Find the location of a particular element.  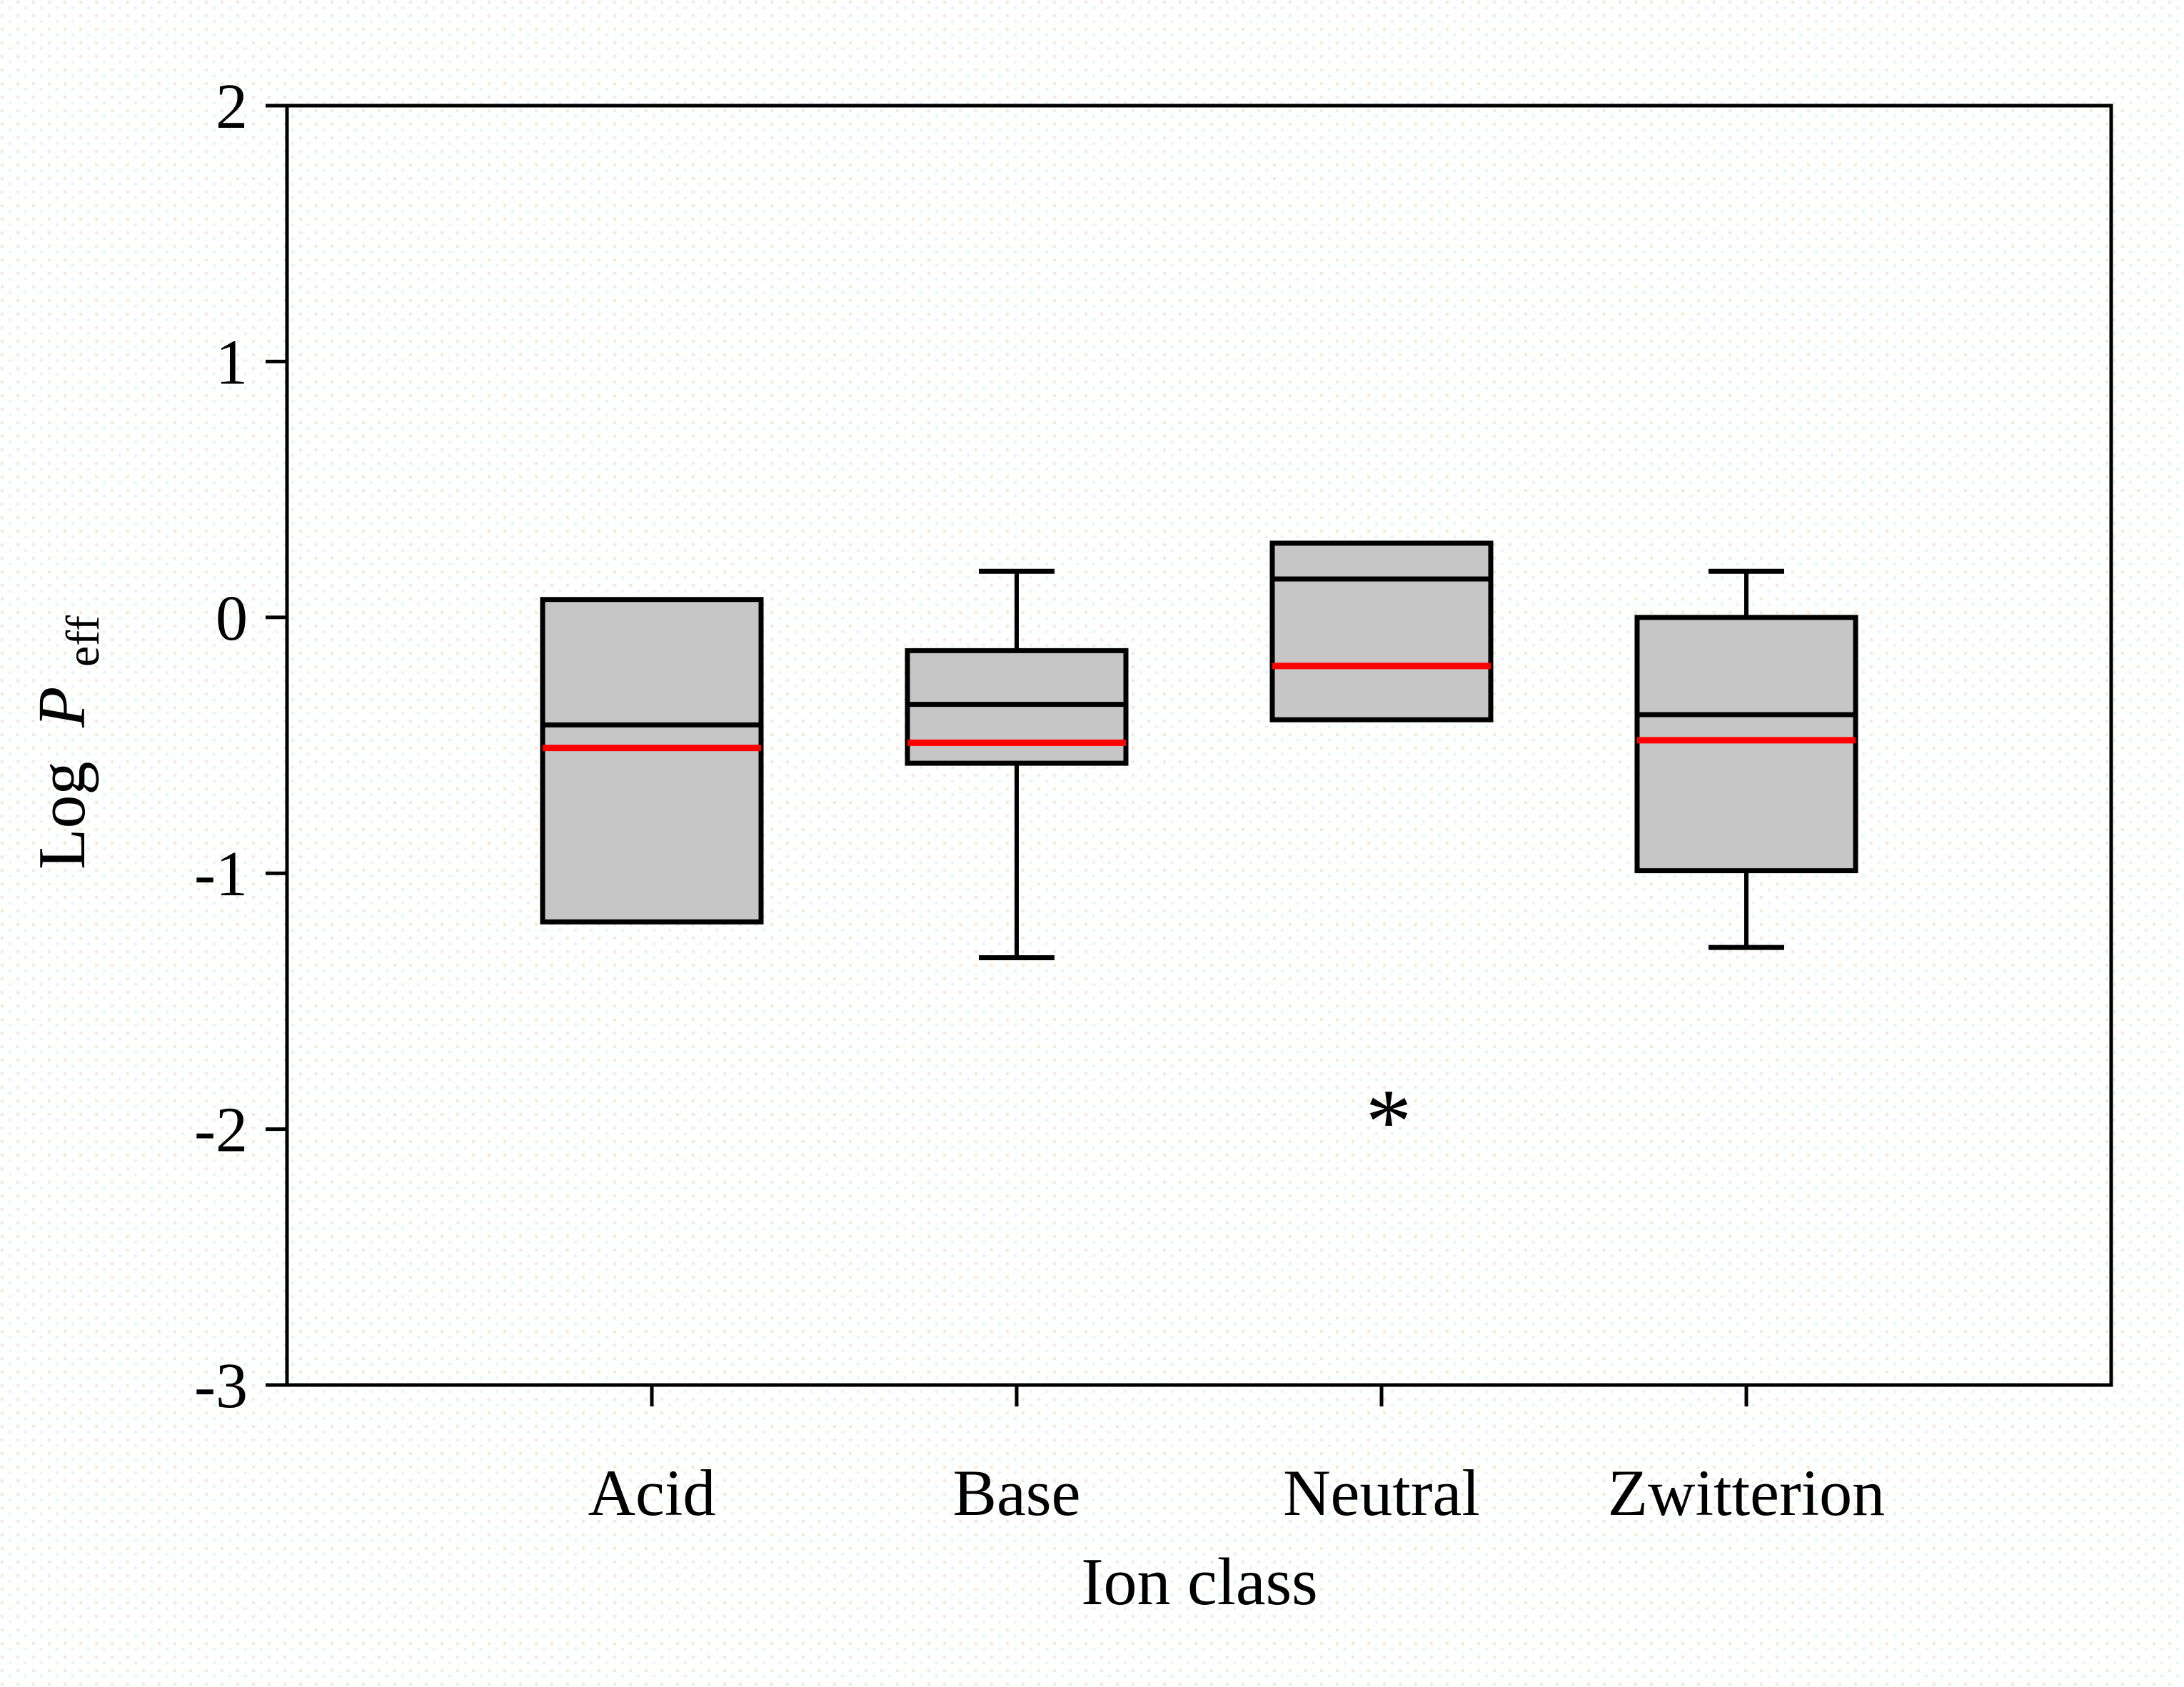

box-group-acid is located at coordinates (652, 761).